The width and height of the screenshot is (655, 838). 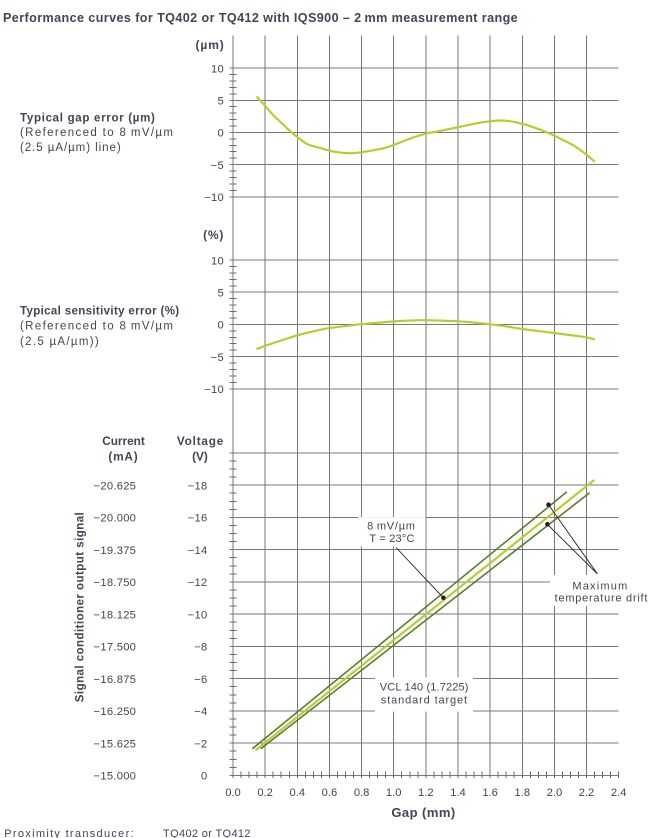 What do you see at coordinates (200, 680) in the screenshot?
I see `svg-text: −6` at bounding box center [200, 680].